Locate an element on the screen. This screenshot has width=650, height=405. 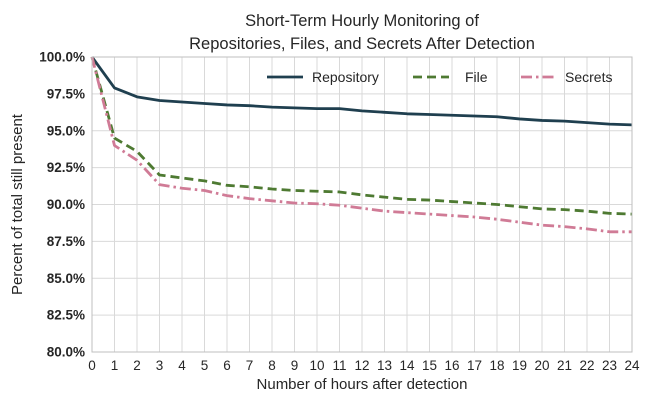
chart-title-line-1: Short-Term Hourly Monitoring of is located at coordinates (362, 21).